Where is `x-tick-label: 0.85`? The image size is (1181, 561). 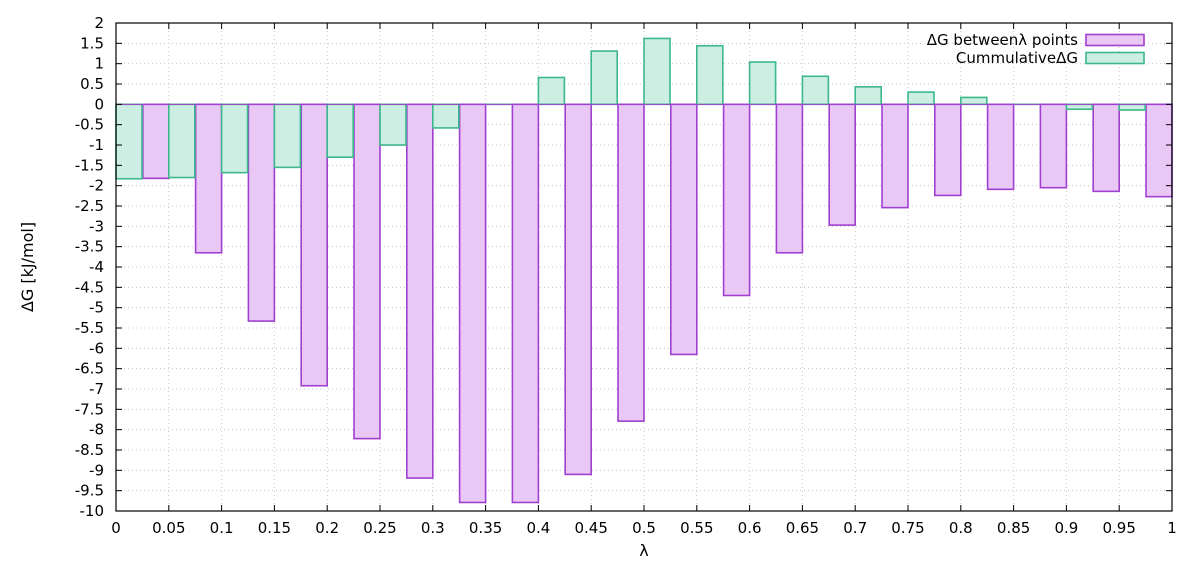 x-tick-label: 0.85 is located at coordinates (1013, 528).